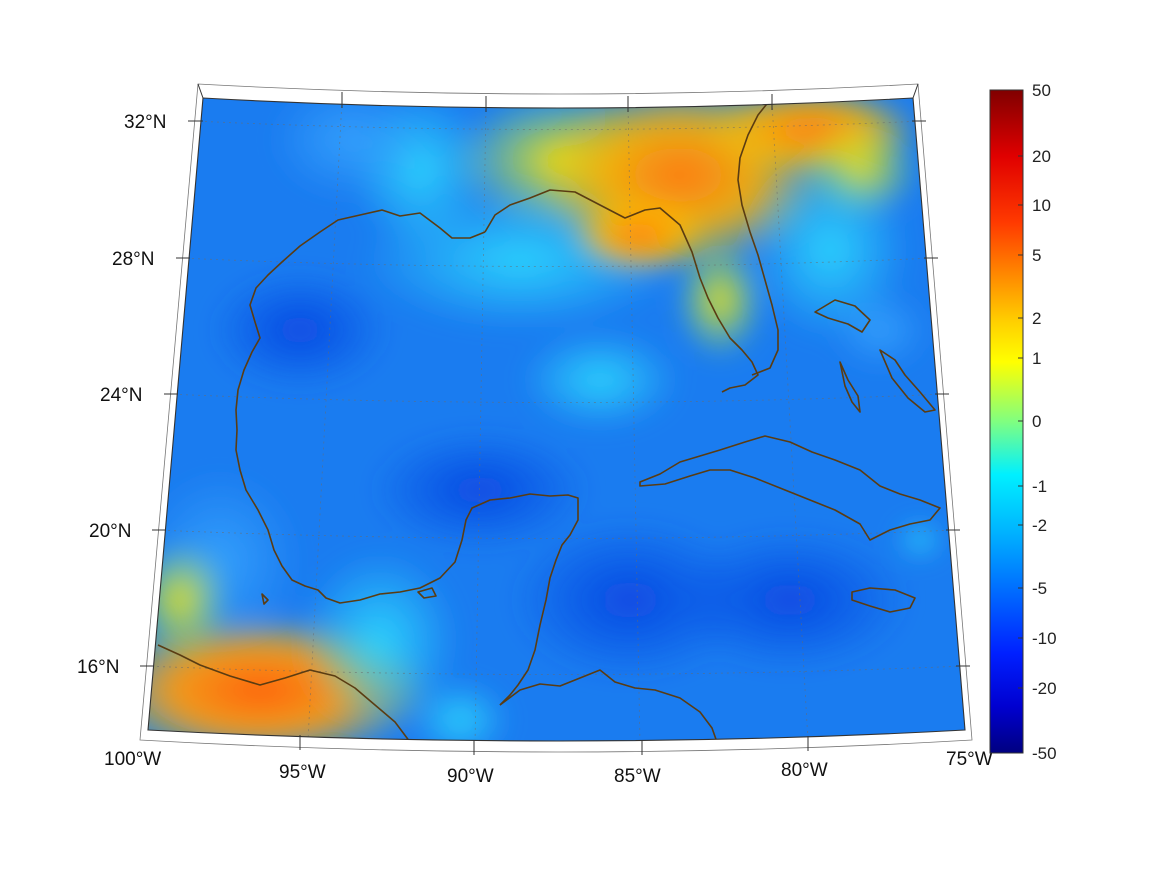 The image size is (1167, 875). I want to click on colorbar: 50 20 10 5 2 1 0 -1 -2 -5 -10 -20 -50, so click(1023, 422).